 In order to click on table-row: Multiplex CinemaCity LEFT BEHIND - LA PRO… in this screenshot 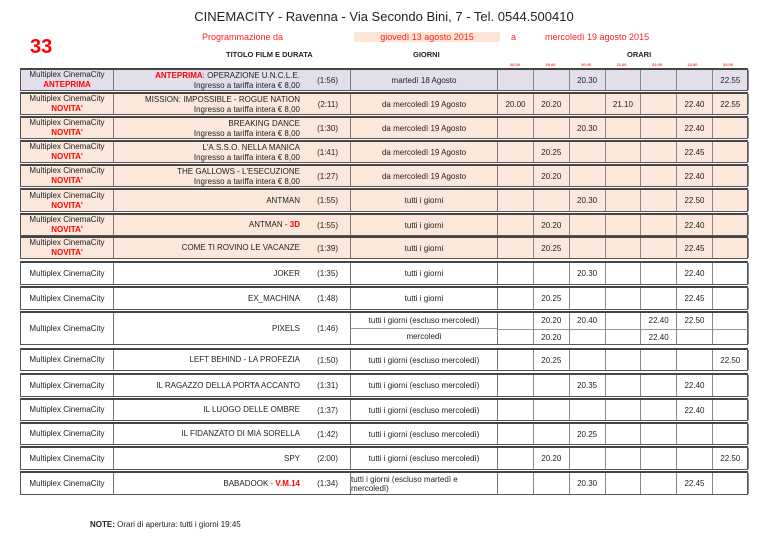, I will do `click(384, 359)`.